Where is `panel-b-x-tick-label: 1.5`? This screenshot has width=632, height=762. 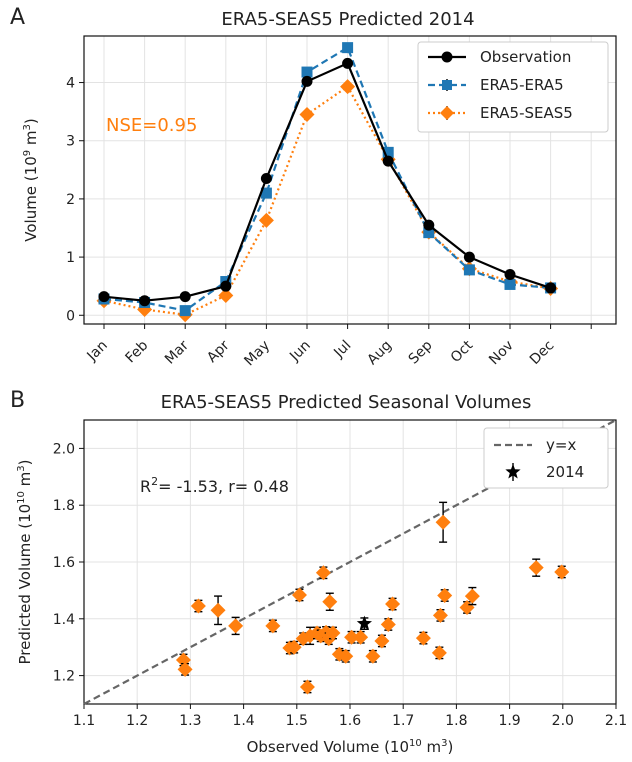 panel-b-x-tick-label: 1.5 is located at coordinates (297, 721).